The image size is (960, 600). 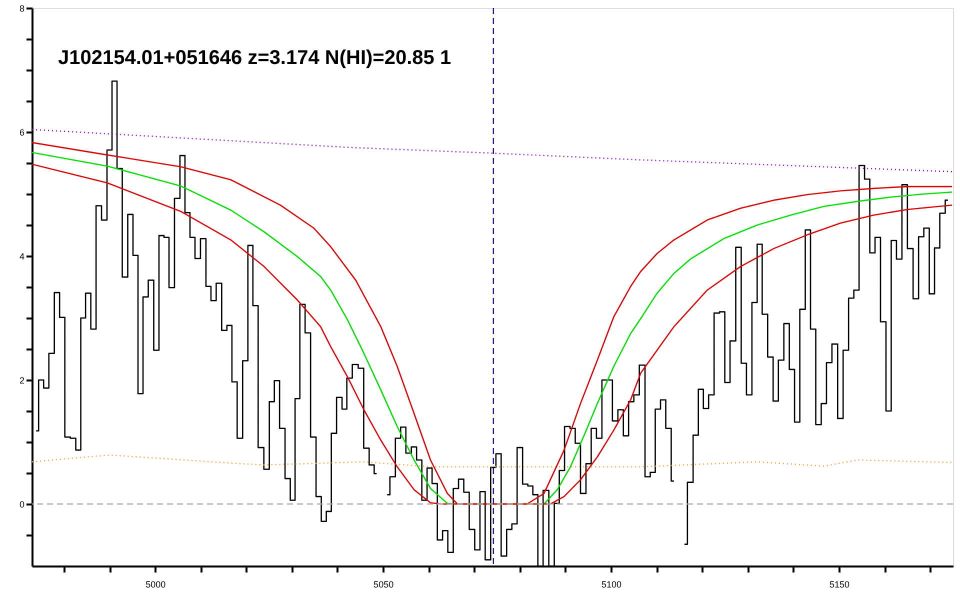 I want to click on y-tick-label: 8, so click(x=21, y=9).